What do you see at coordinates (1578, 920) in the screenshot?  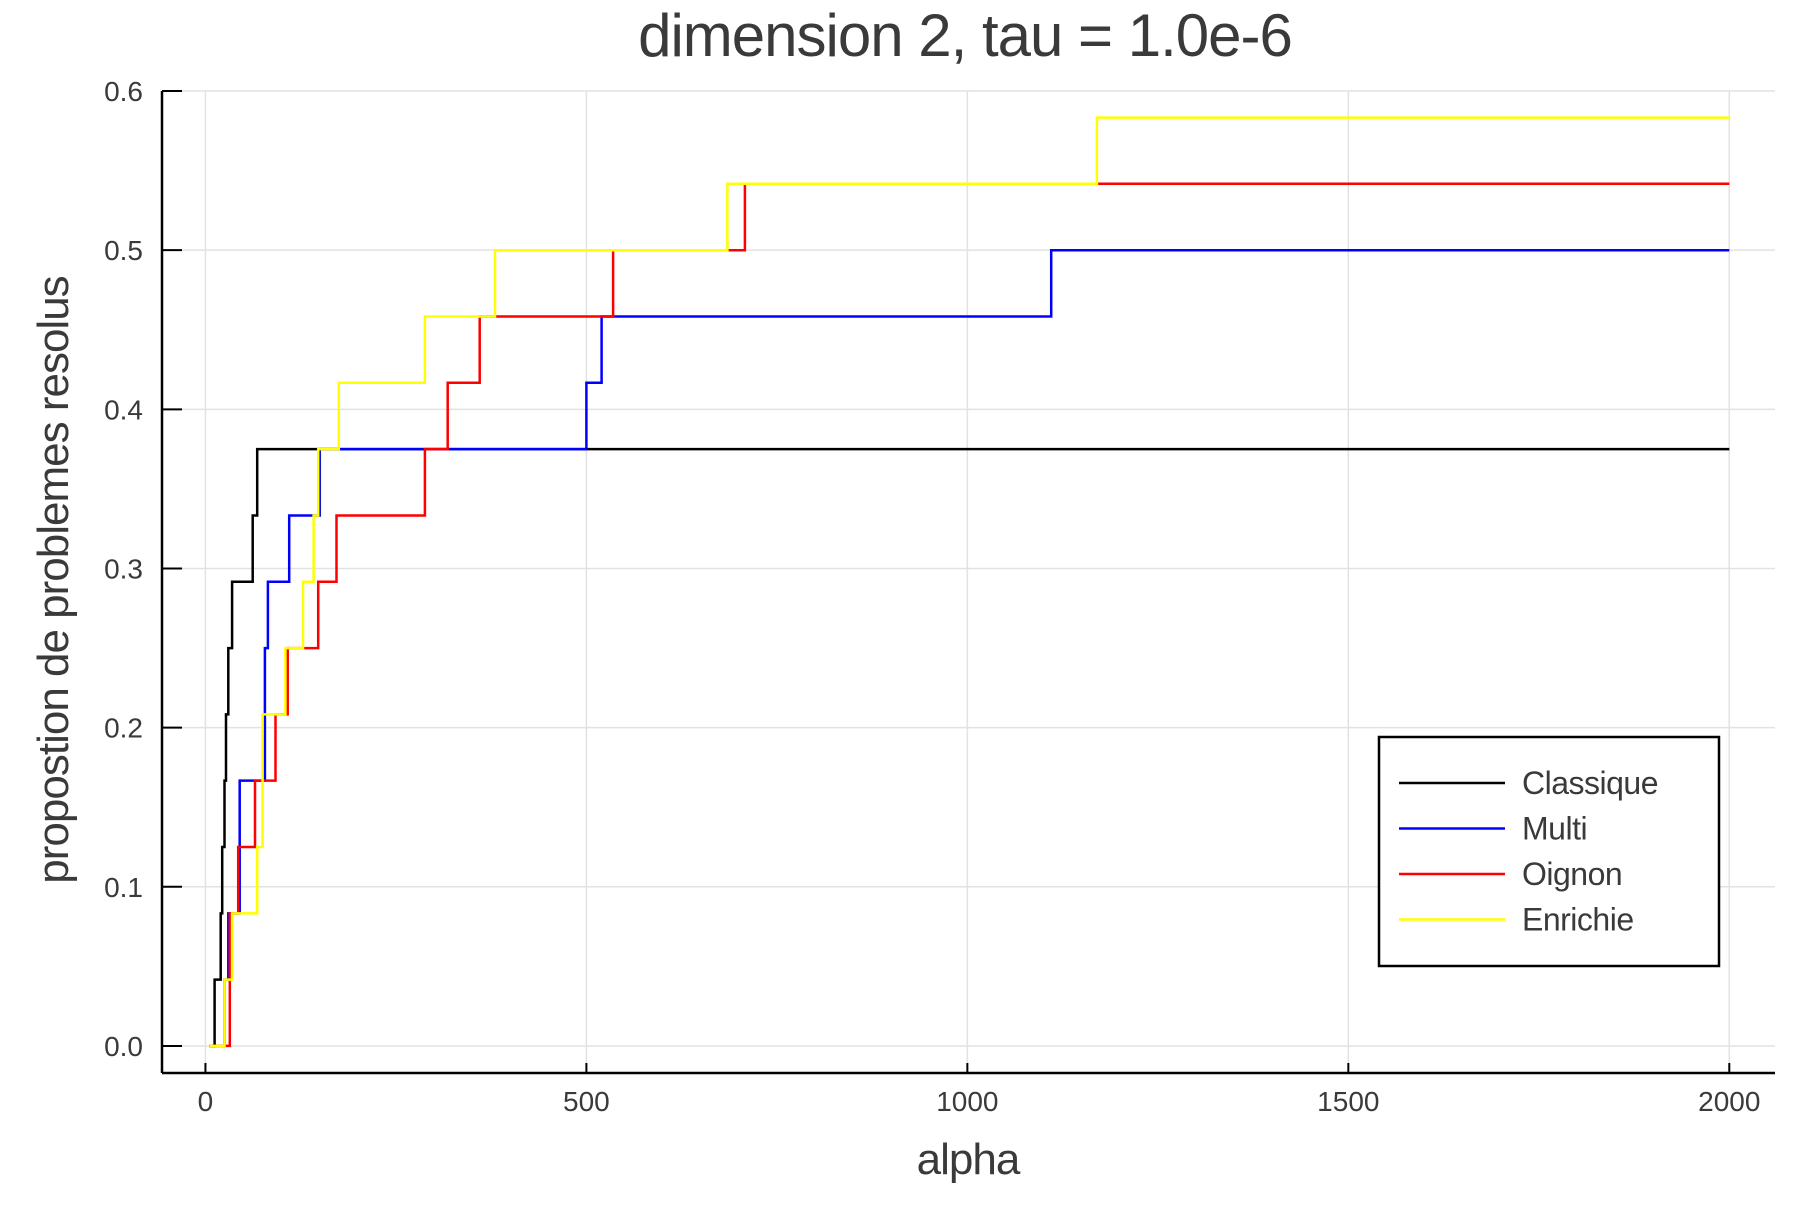 I see `legend-label-enrichie: Enrichie` at bounding box center [1578, 920].